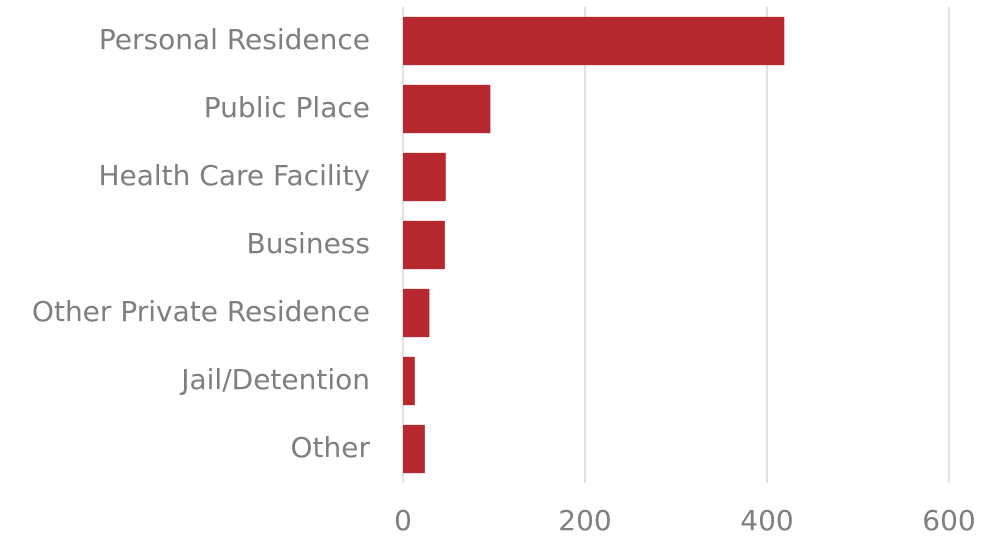  Describe the element at coordinates (403, 520) in the screenshot. I see `x-tick-label: 0` at that location.